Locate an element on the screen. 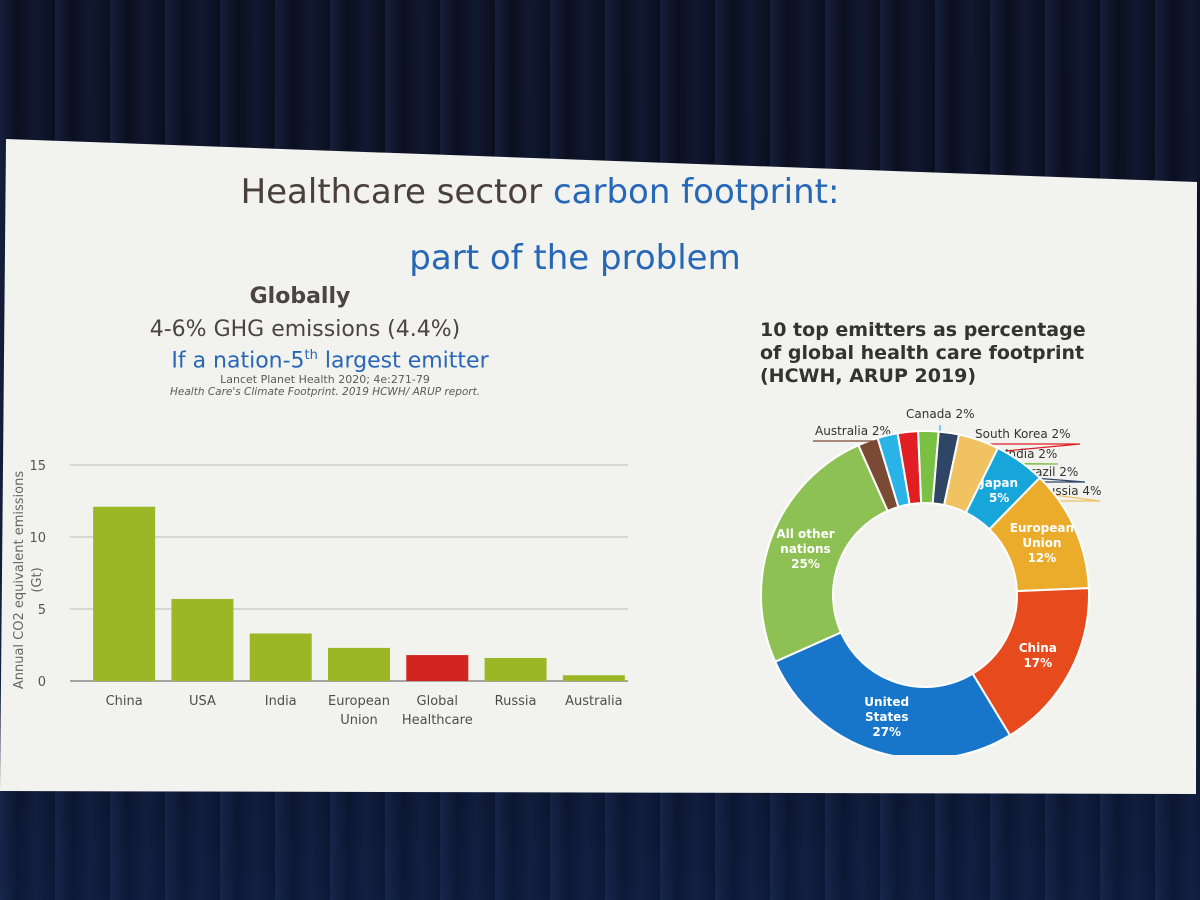 The image size is (1200, 900). slide-title-line1: Healthcare sector carbon footprint: is located at coordinates (540, 192).